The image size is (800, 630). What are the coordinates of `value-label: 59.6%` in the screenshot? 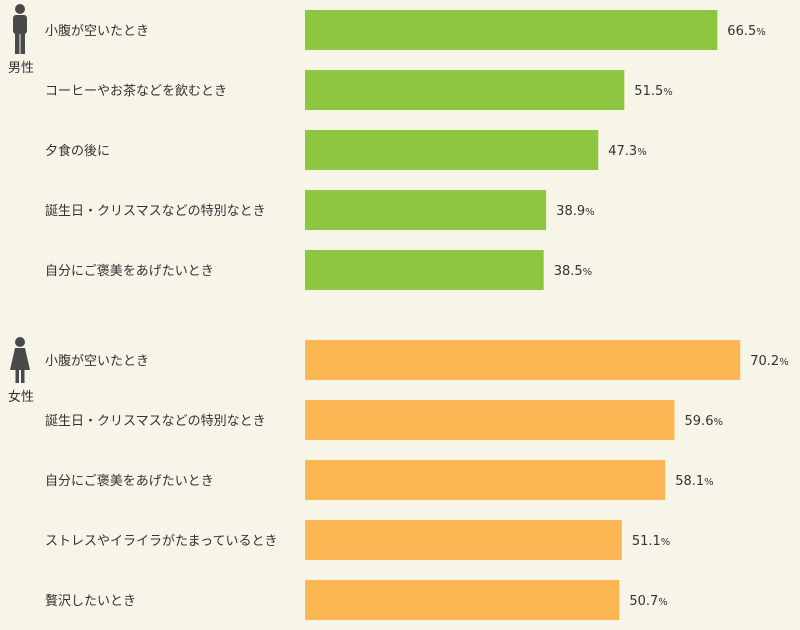 It's located at (704, 421).